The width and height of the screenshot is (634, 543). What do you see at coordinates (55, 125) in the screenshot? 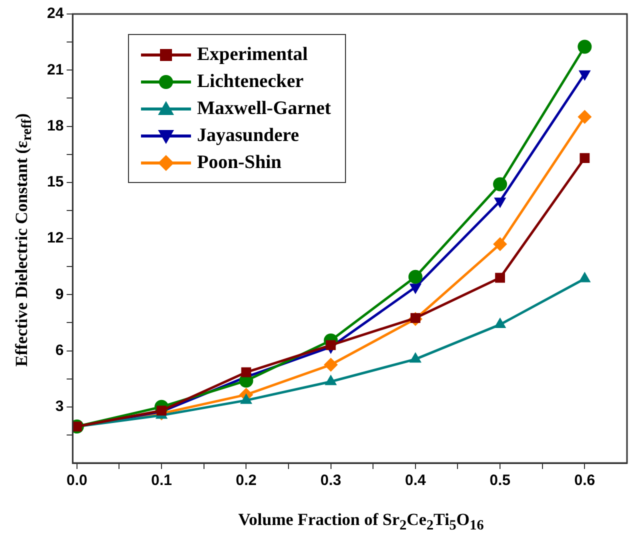
I see `y-tick-label: 18` at bounding box center [55, 125].